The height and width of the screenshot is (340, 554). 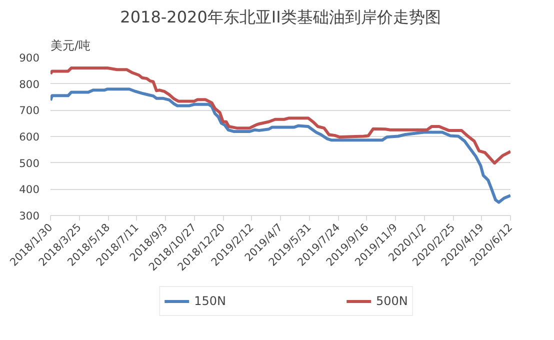 What do you see at coordinates (392, 301) in the screenshot?
I see `legend-label: 500N` at bounding box center [392, 301].